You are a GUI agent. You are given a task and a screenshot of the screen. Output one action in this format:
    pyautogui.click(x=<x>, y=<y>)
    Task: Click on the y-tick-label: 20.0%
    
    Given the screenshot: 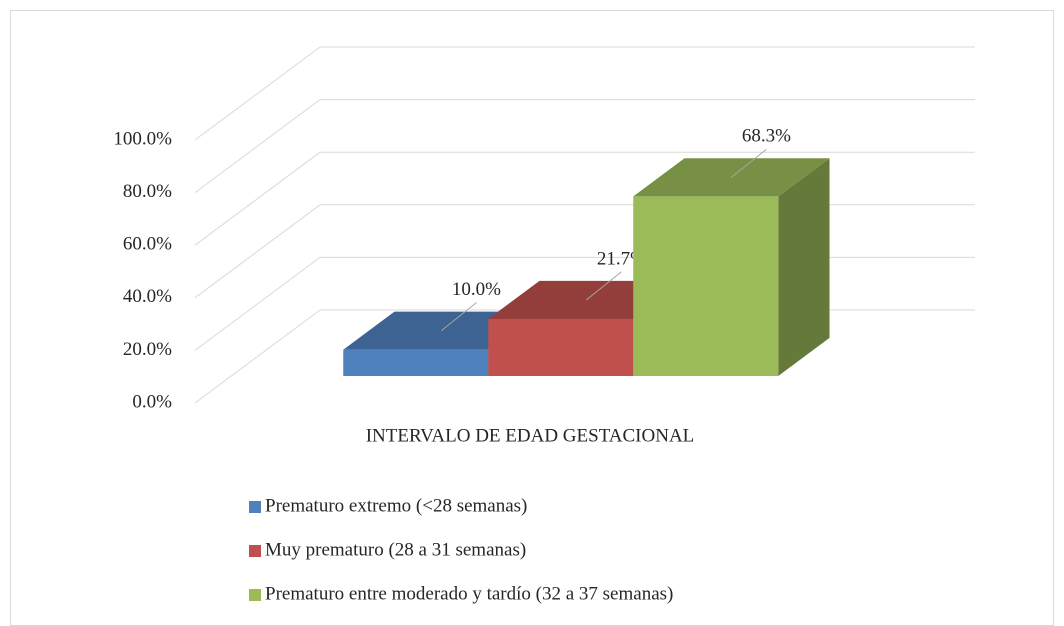 What is the action you would take?
    pyautogui.click(x=147, y=349)
    